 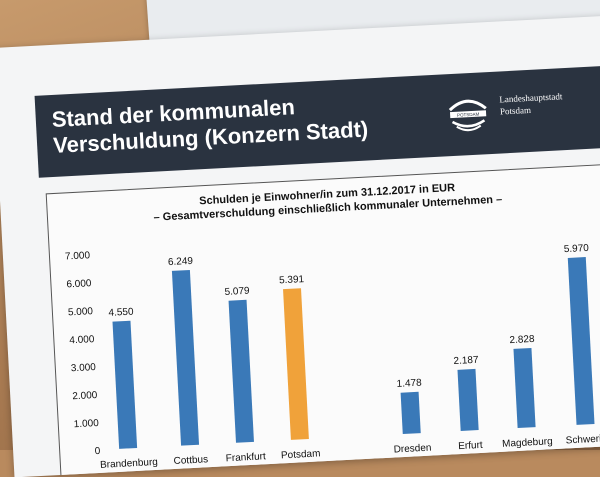 What do you see at coordinates (468, 399) in the screenshot?
I see `bar-erfurt` at bounding box center [468, 399].